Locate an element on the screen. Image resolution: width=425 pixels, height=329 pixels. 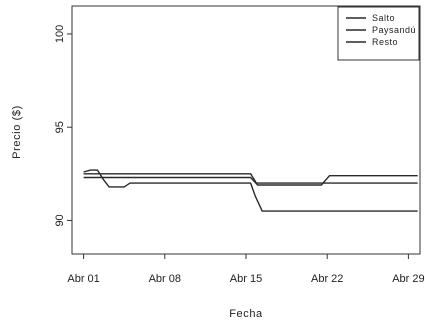
x-tick-label: Abr 22 is located at coordinates (327, 279).